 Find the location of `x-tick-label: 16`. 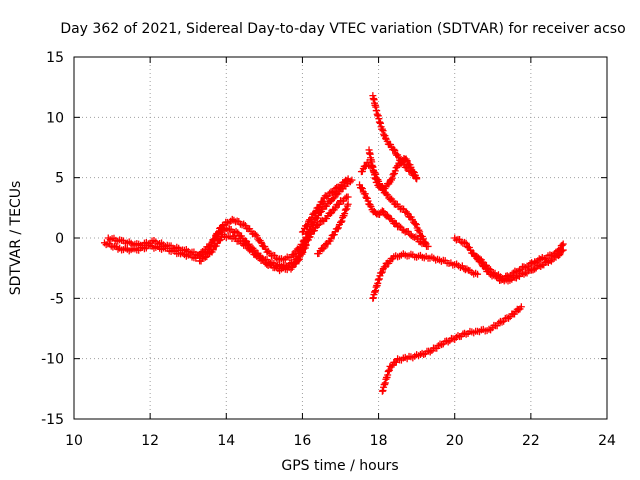

x-tick-label: 16 is located at coordinates (303, 441).